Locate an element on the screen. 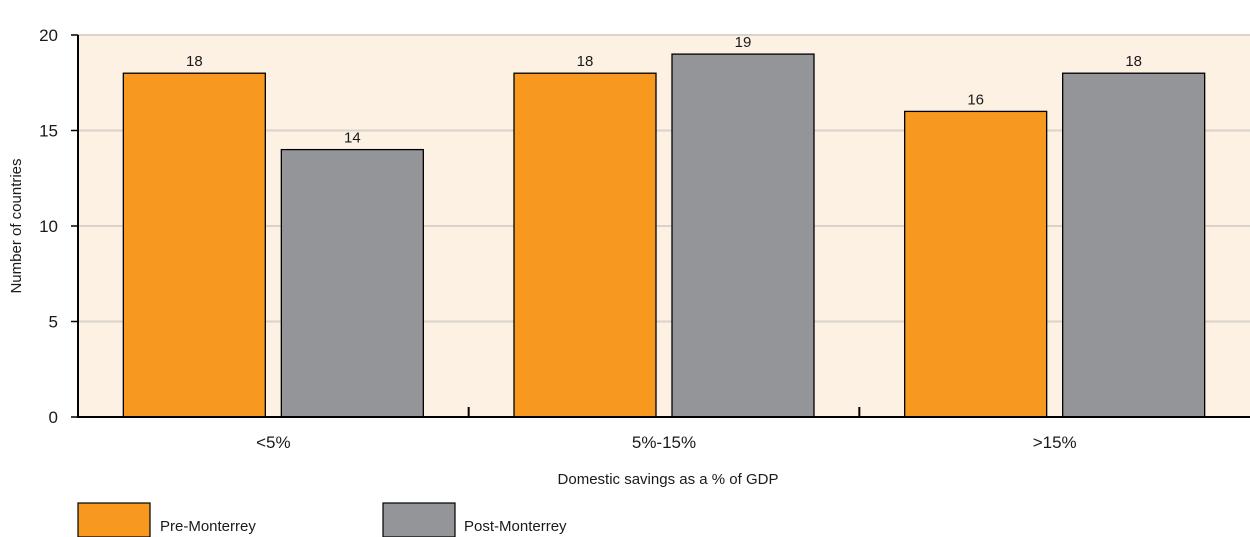 This screenshot has width=1250, height=537. bar-value-label: 14 is located at coordinates (352, 138).